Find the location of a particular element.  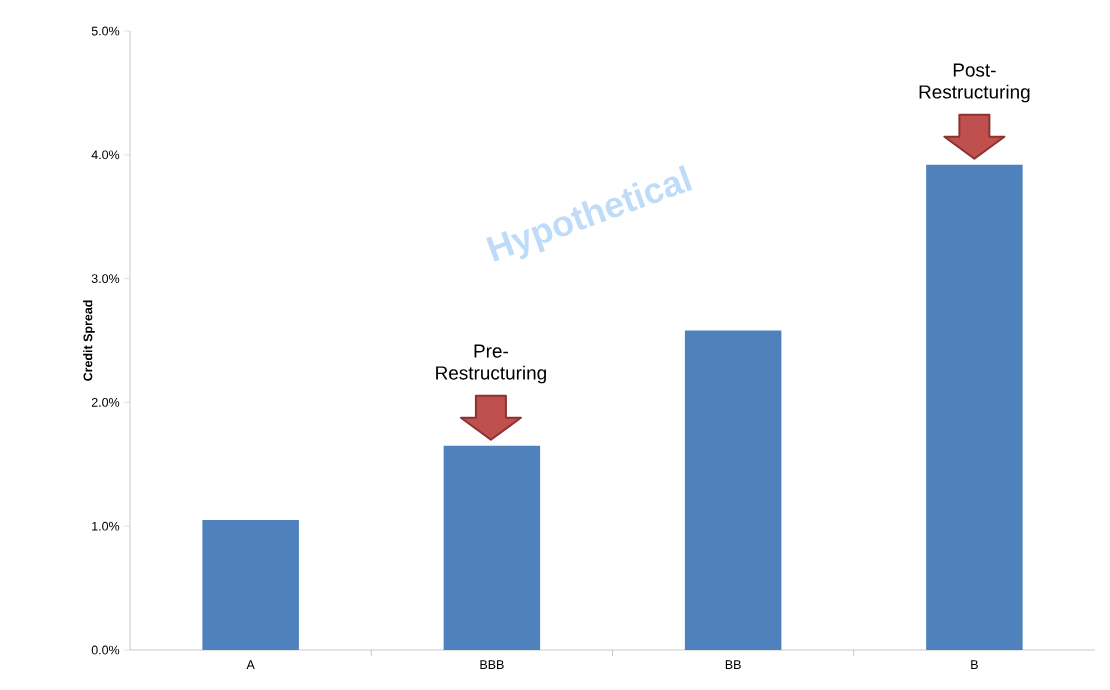

y-tick-label: 2.0% is located at coordinates (105, 402).